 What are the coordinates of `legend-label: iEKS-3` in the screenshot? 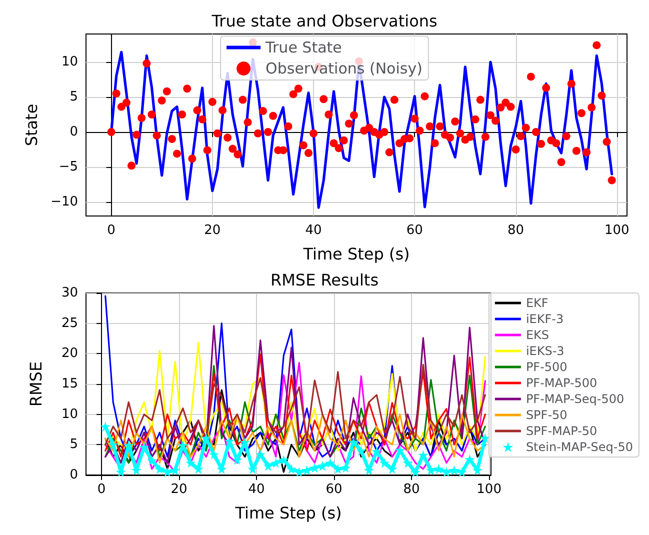 It's located at (545, 351).